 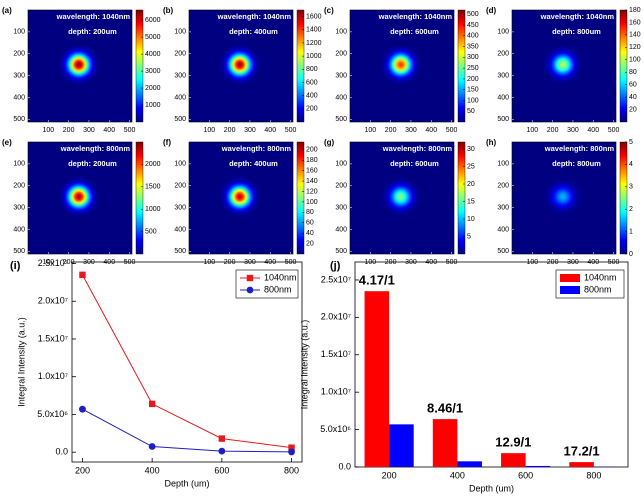 I want to click on colorbar-tick-label: 5, so click(x=469, y=236).